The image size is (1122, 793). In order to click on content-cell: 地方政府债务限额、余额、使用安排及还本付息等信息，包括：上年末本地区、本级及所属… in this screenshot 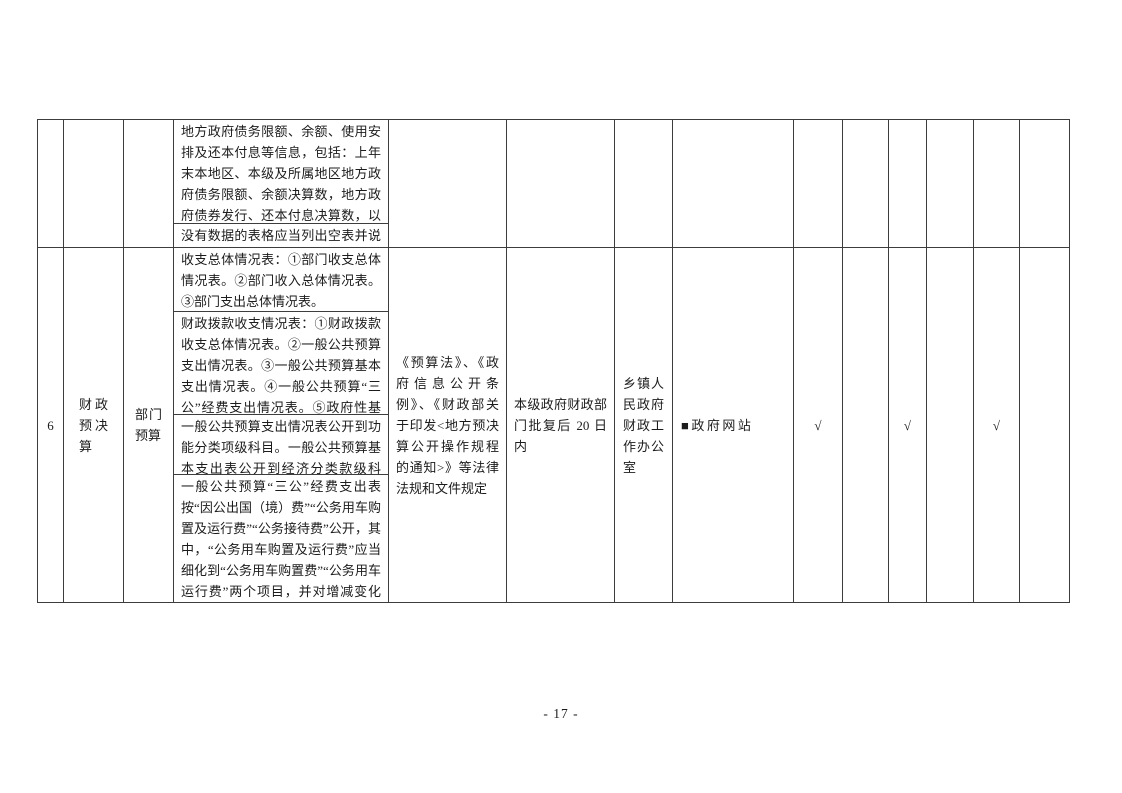, I will do `click(281, 183)`.